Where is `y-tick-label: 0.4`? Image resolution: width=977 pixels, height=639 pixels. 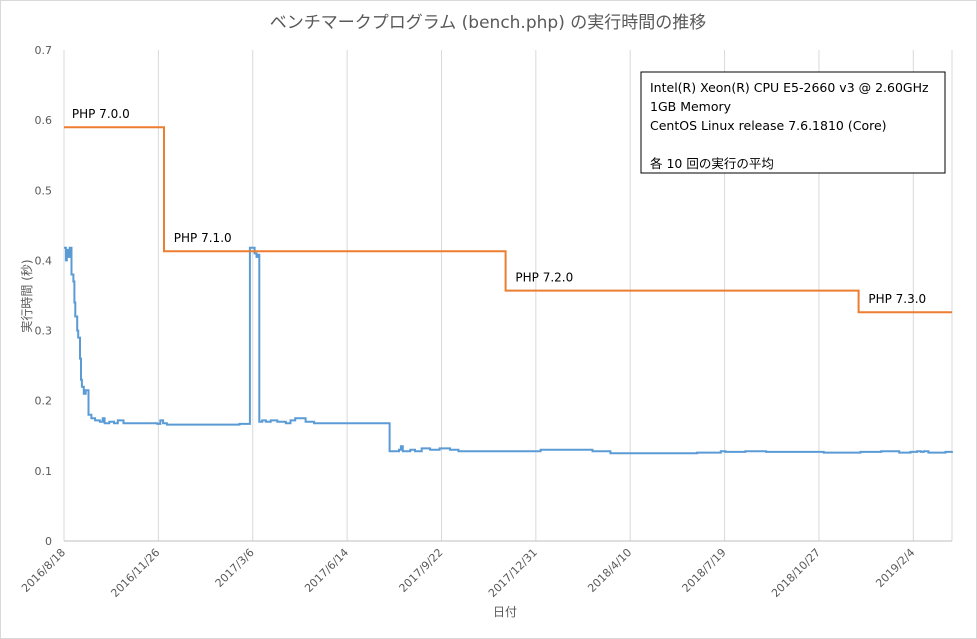
y-tick-label: 0.4 is located at coordinates (44, 260).